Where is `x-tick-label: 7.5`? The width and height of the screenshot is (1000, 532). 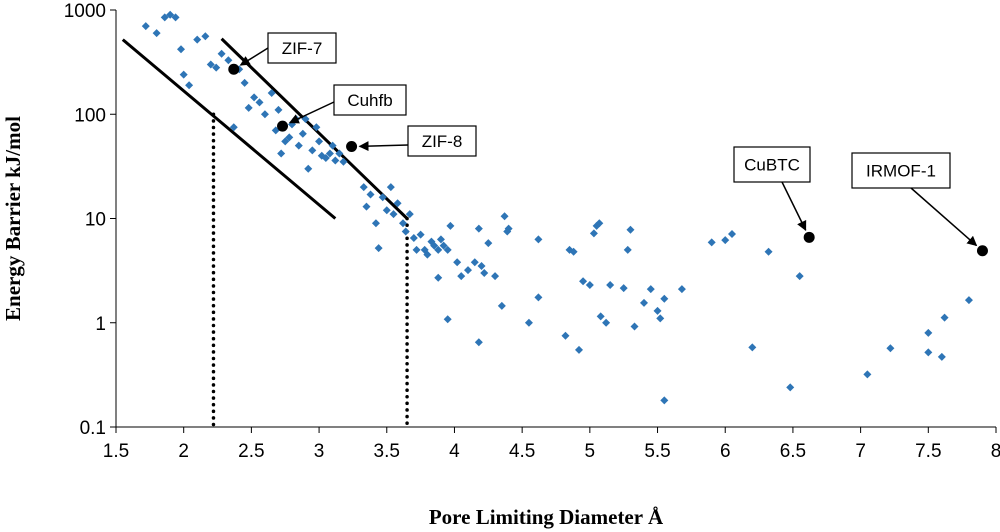 x-tick-label: 7.5 is located at coordinates (928, 451).